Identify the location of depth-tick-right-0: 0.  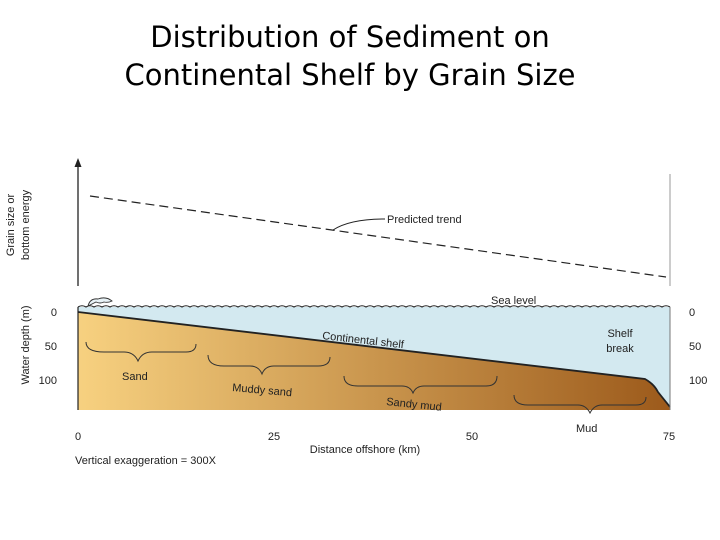
(692, 313).